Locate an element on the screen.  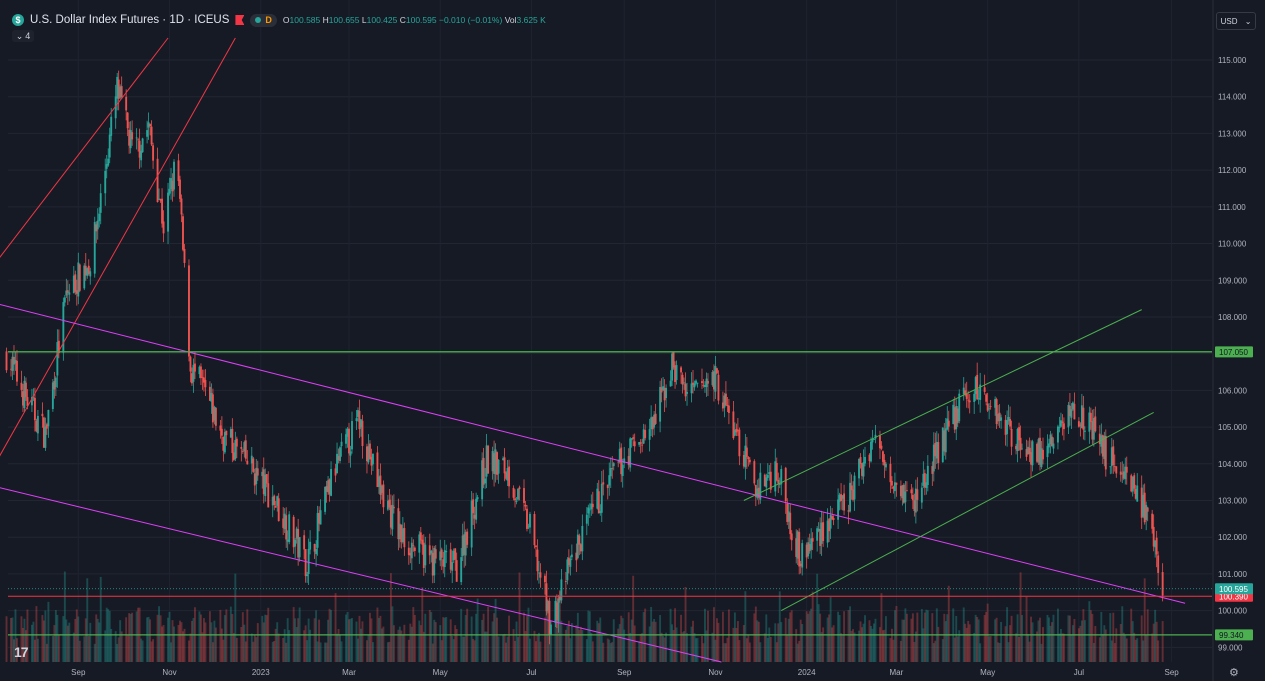
currency-label: USD is located at coordinates (1229, 21).